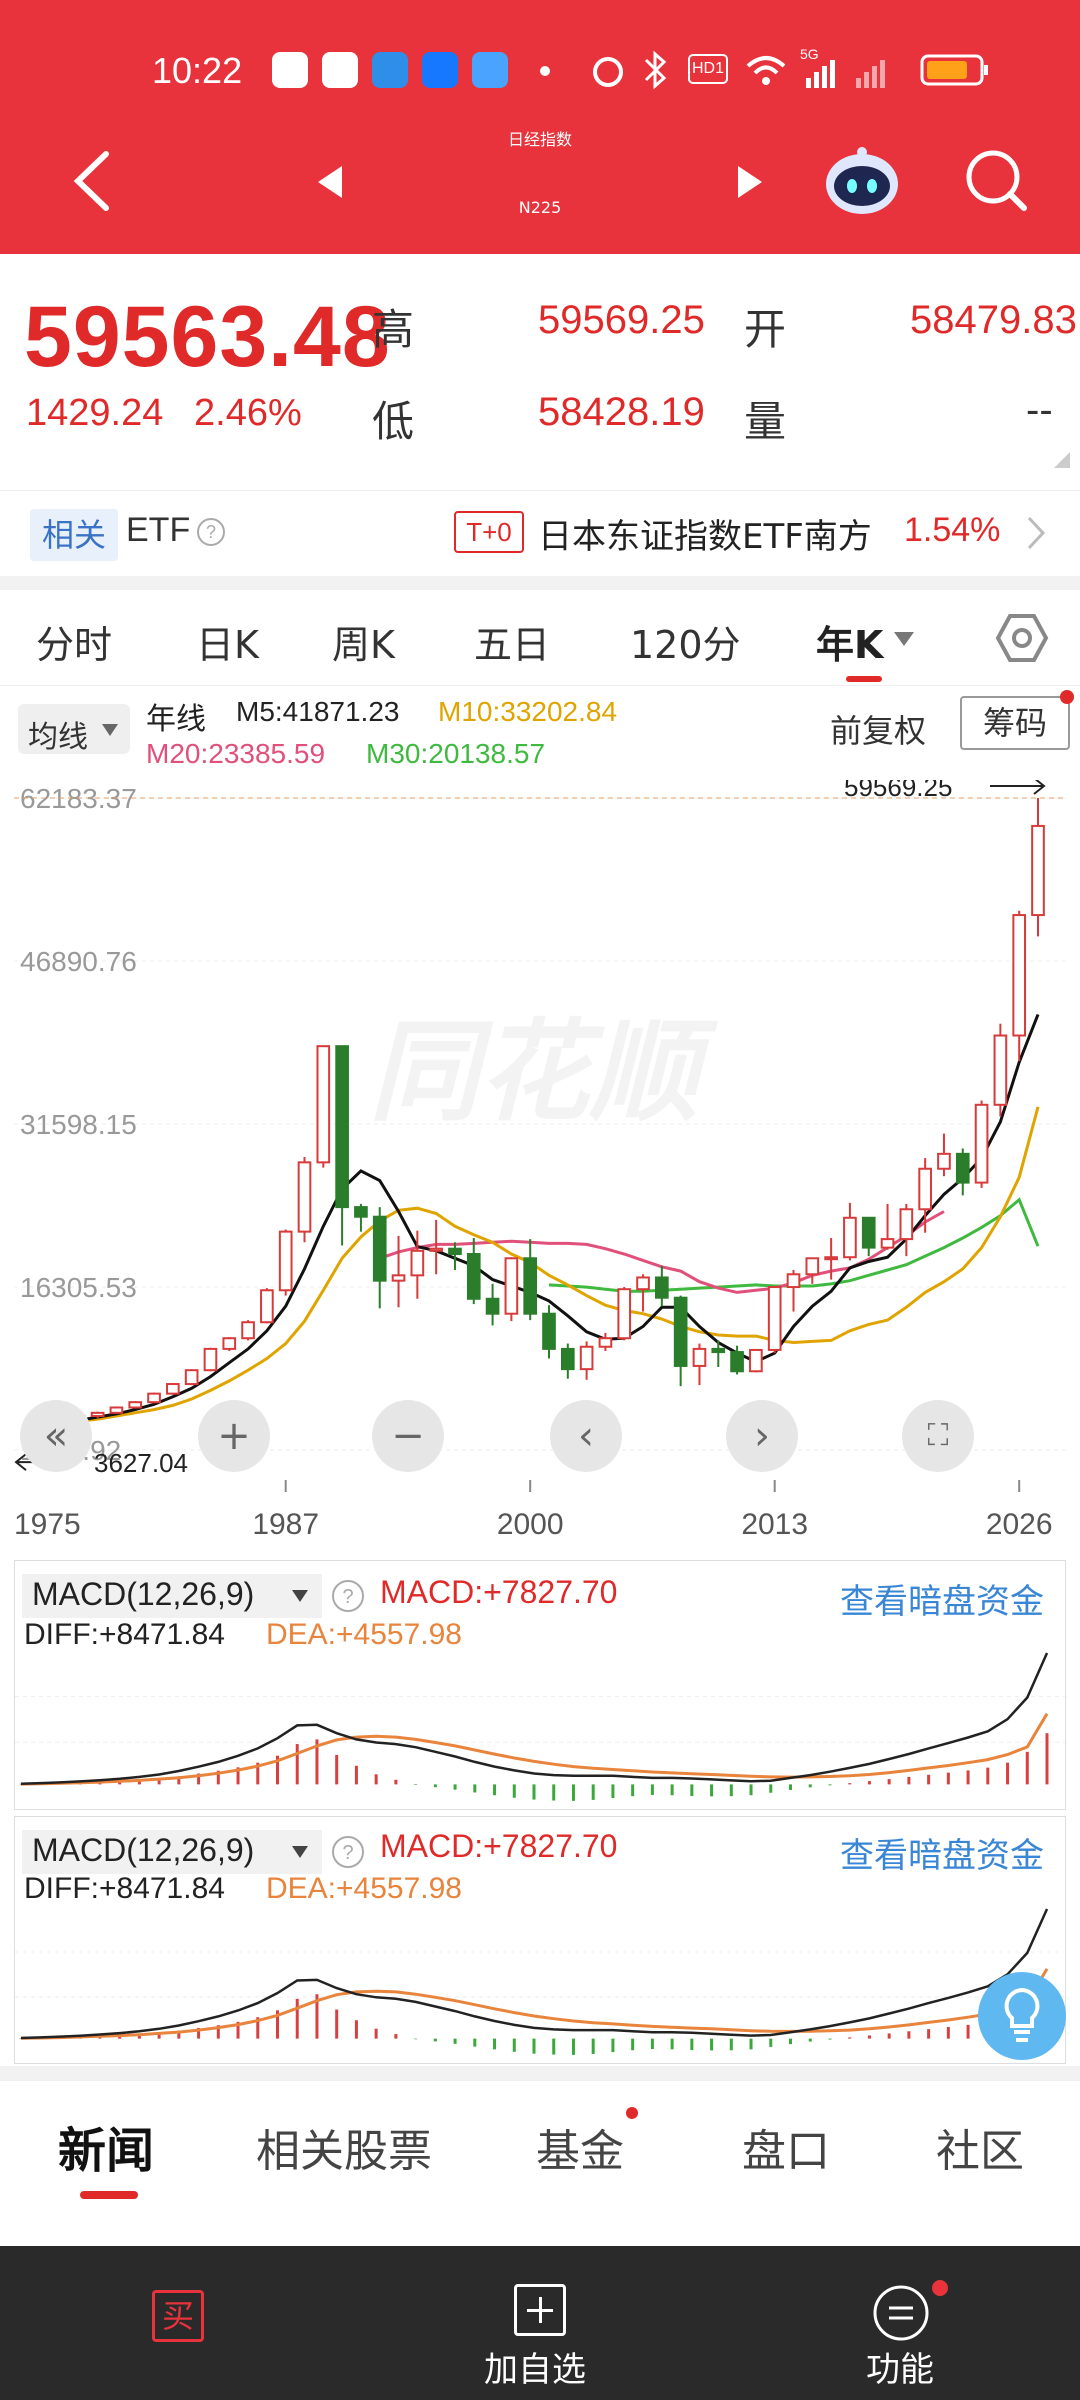  What do you see at coordinates (540, 2310) in the screenshot?
I see `add-watchlist-icon` at bounding box center [540, 2310].